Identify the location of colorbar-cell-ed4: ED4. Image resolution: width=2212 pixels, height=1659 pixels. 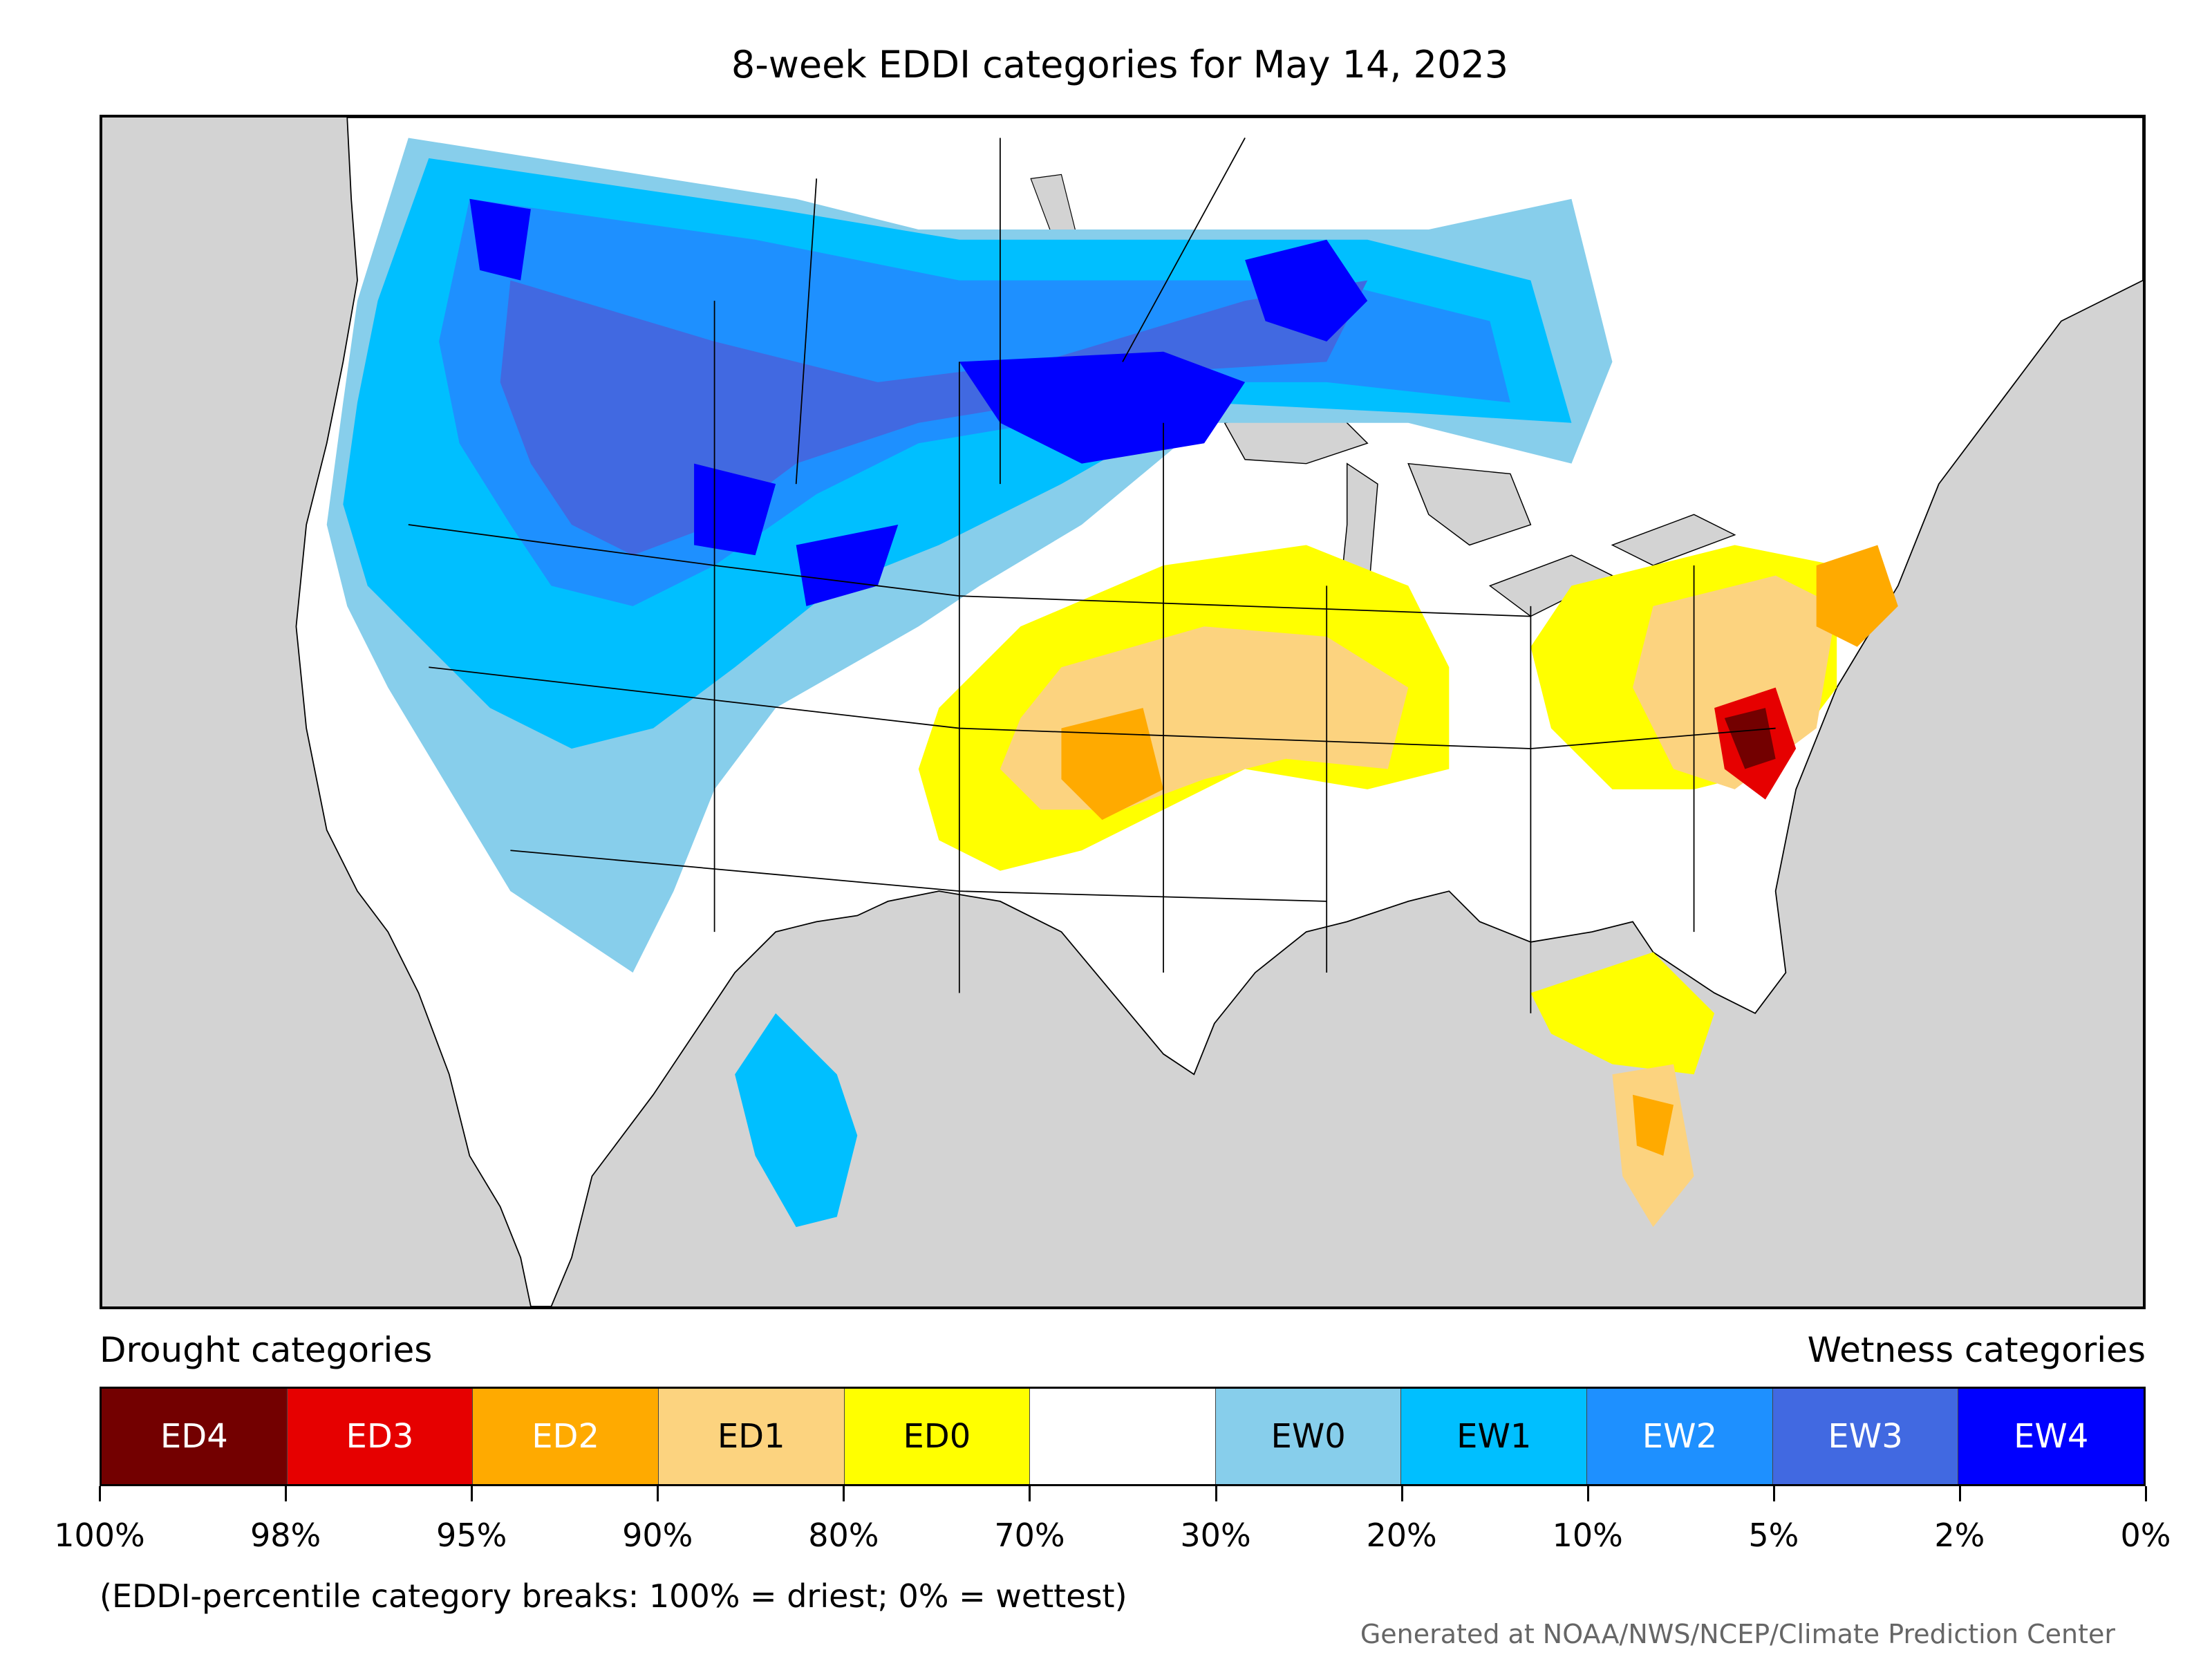
(195, 1436).